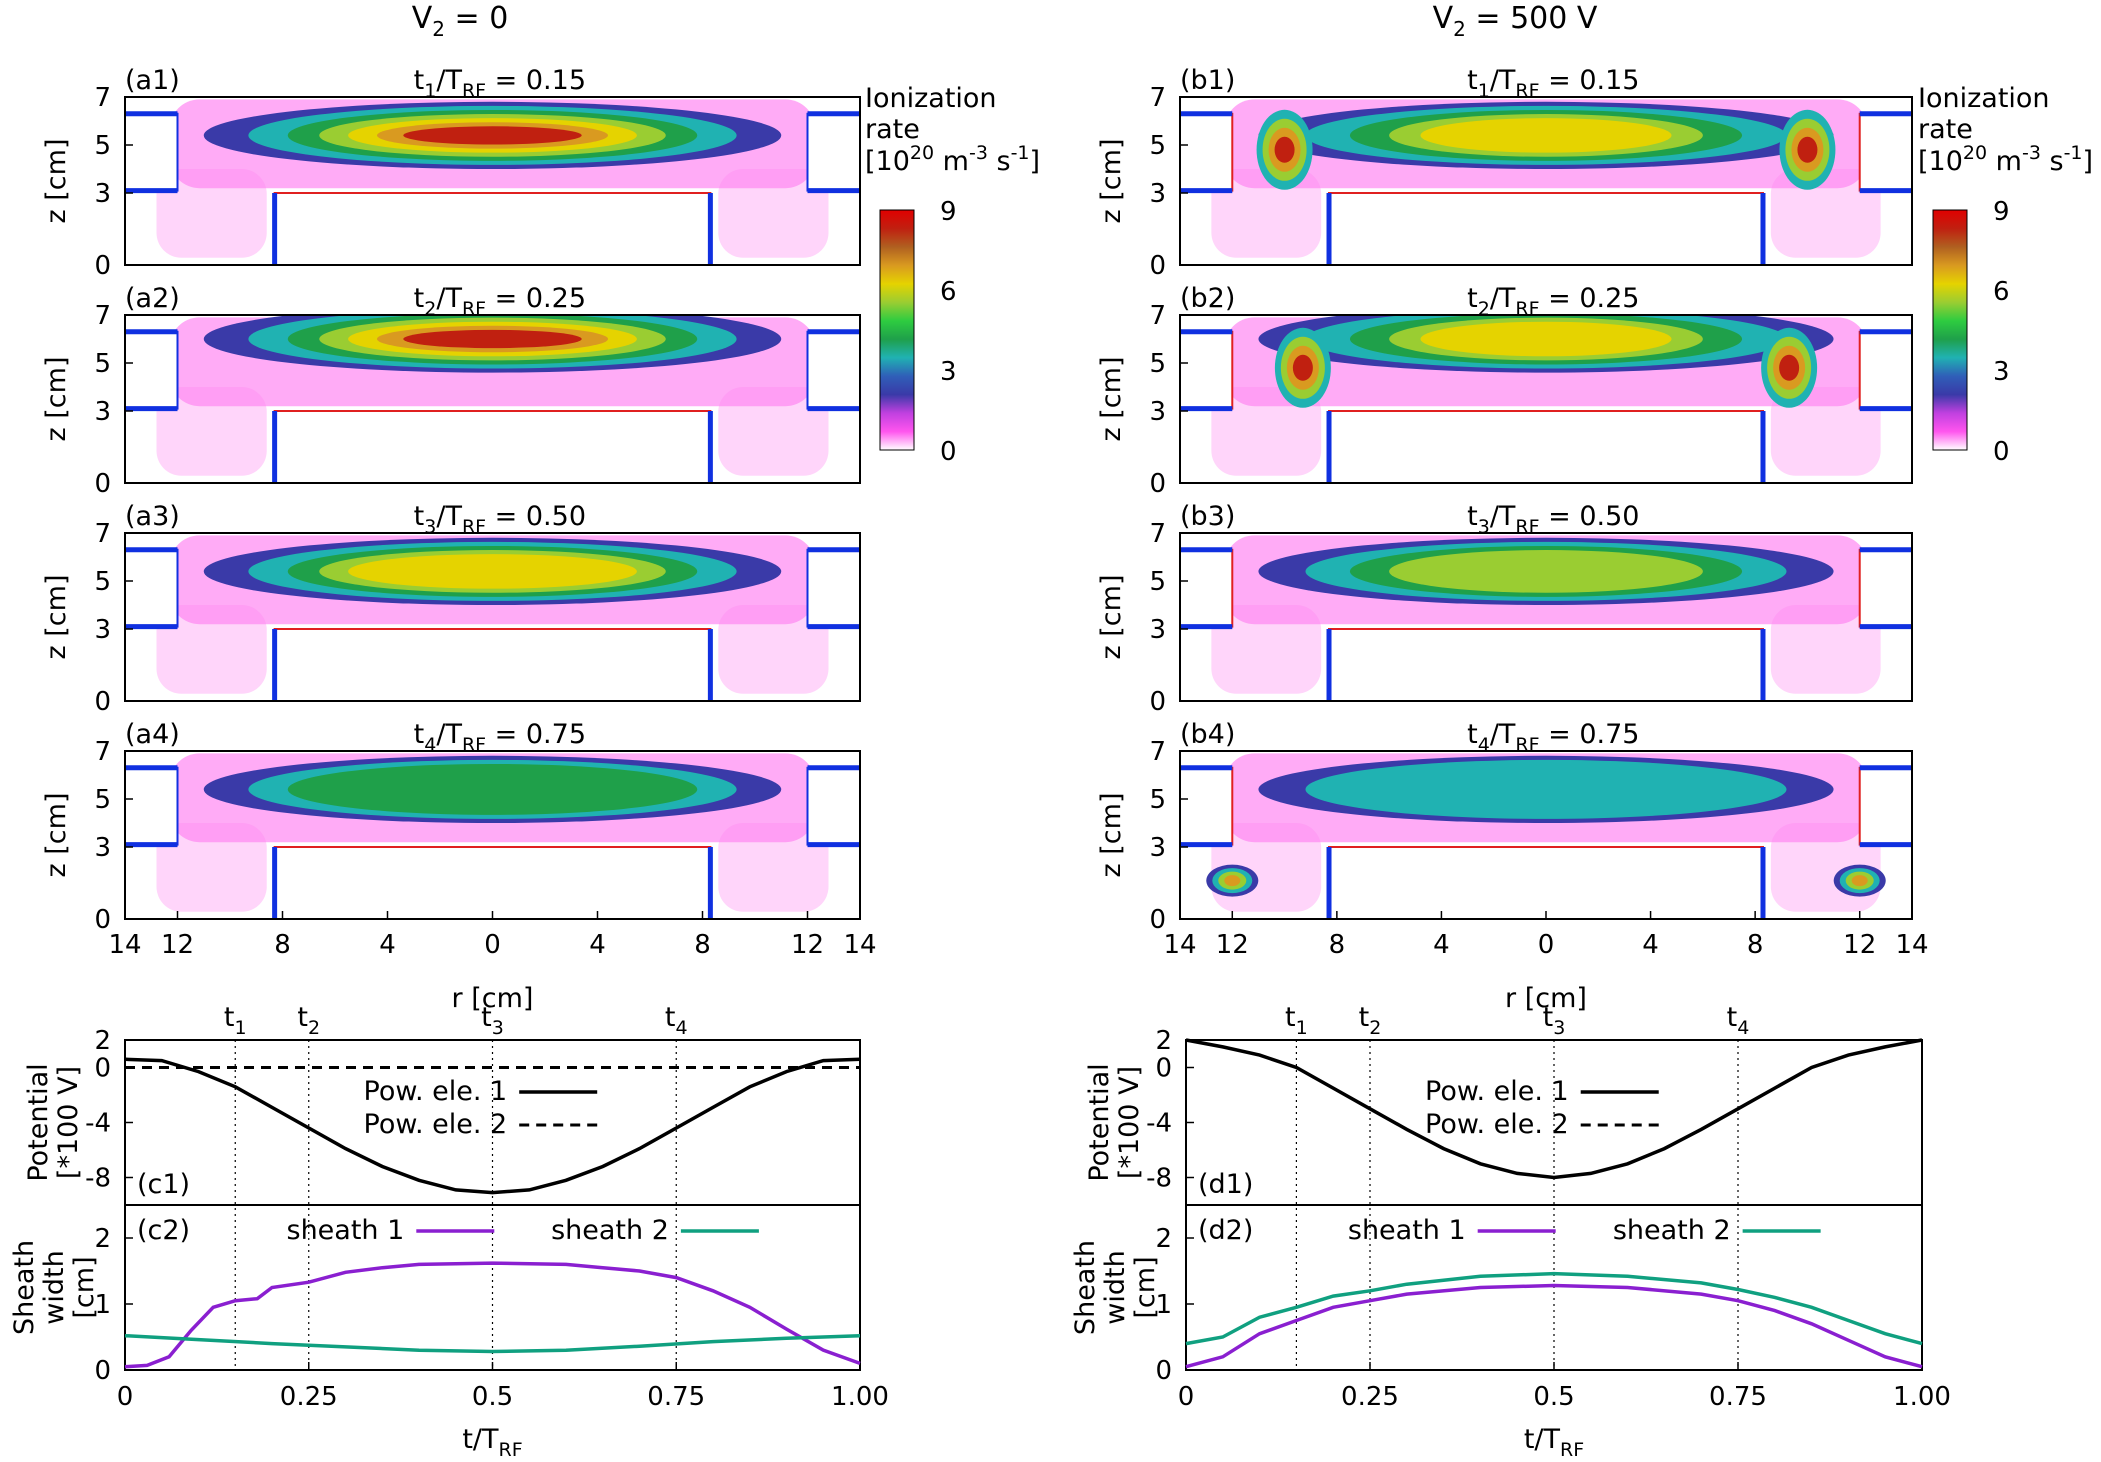 This screenshot has height=1462, width=2101. What do you see at coordinates (1497, 1124) in the screenshot?
I see `legend-label-ele2: Pow. ele. 2` at bounding box center [1497, 1124].